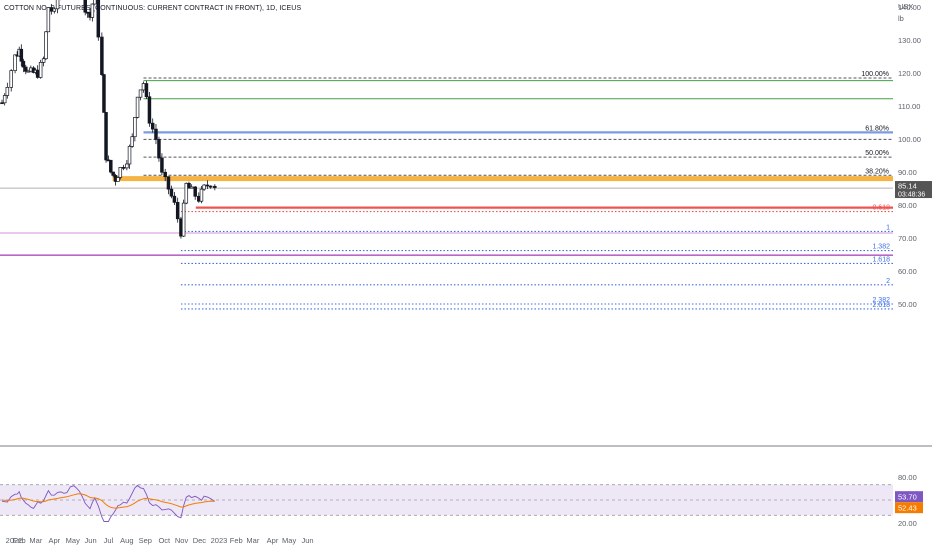 This screenshot has width=932, height=550. What do you see at coordinates (905, 6) in the screenshot?
I see `currency-label: USX` at bounding box center [905, 6].